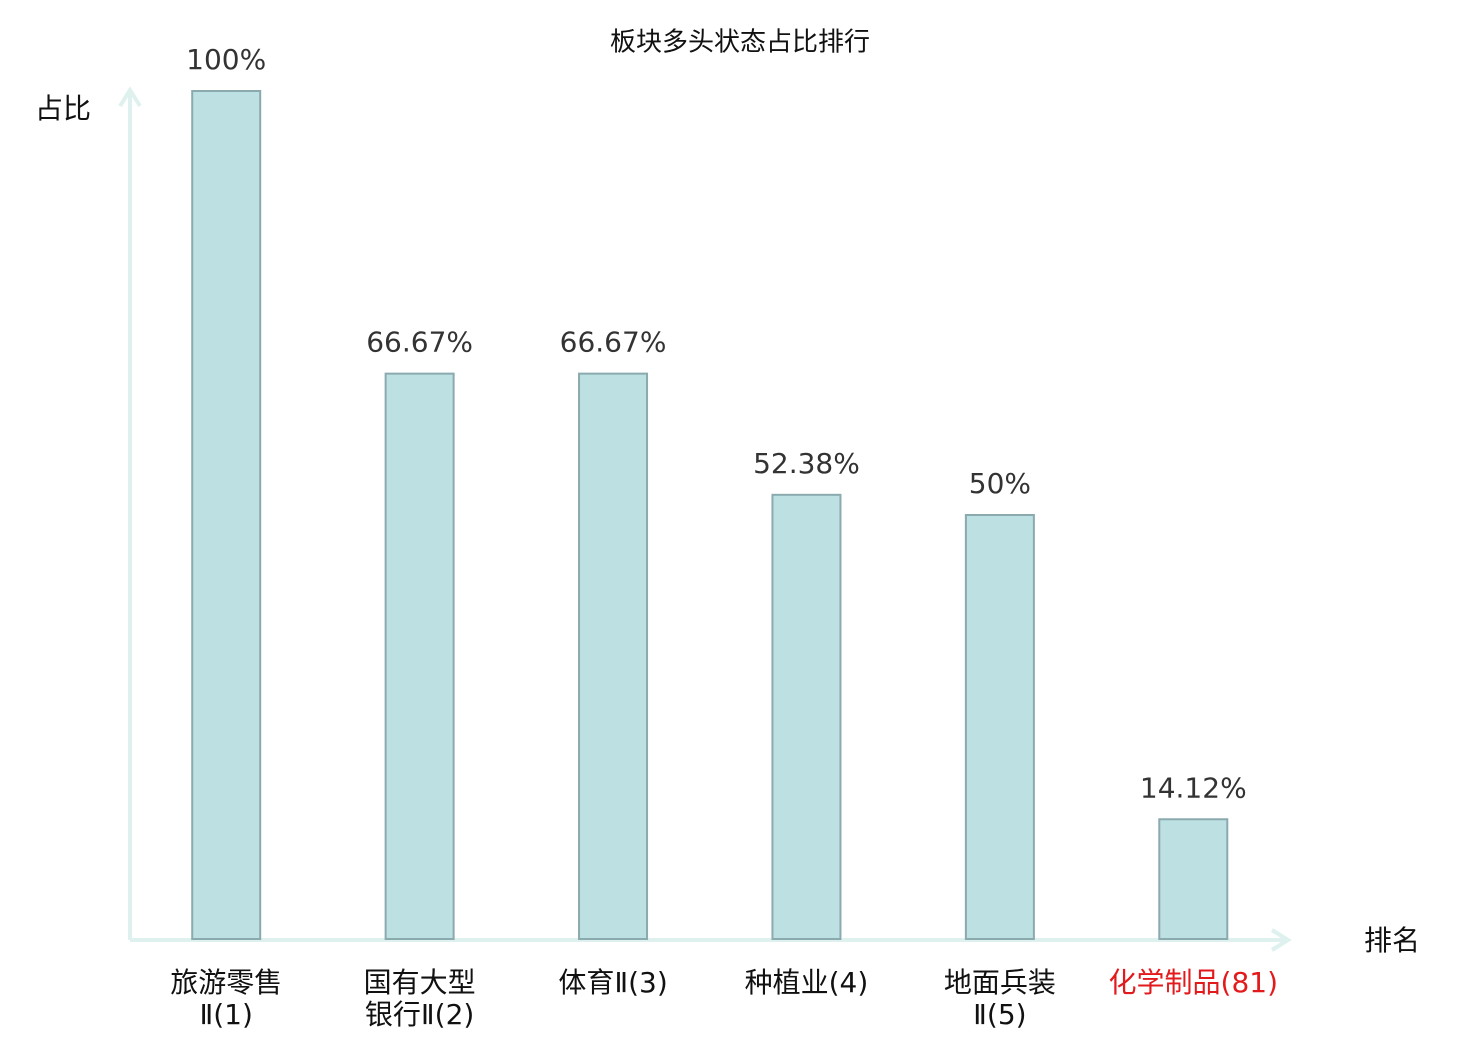 This screenshot has width=1480, height=1040. Describe the element at coordinates (1000, 483) in the screenshot. I see `value-label: 50%` at that location.